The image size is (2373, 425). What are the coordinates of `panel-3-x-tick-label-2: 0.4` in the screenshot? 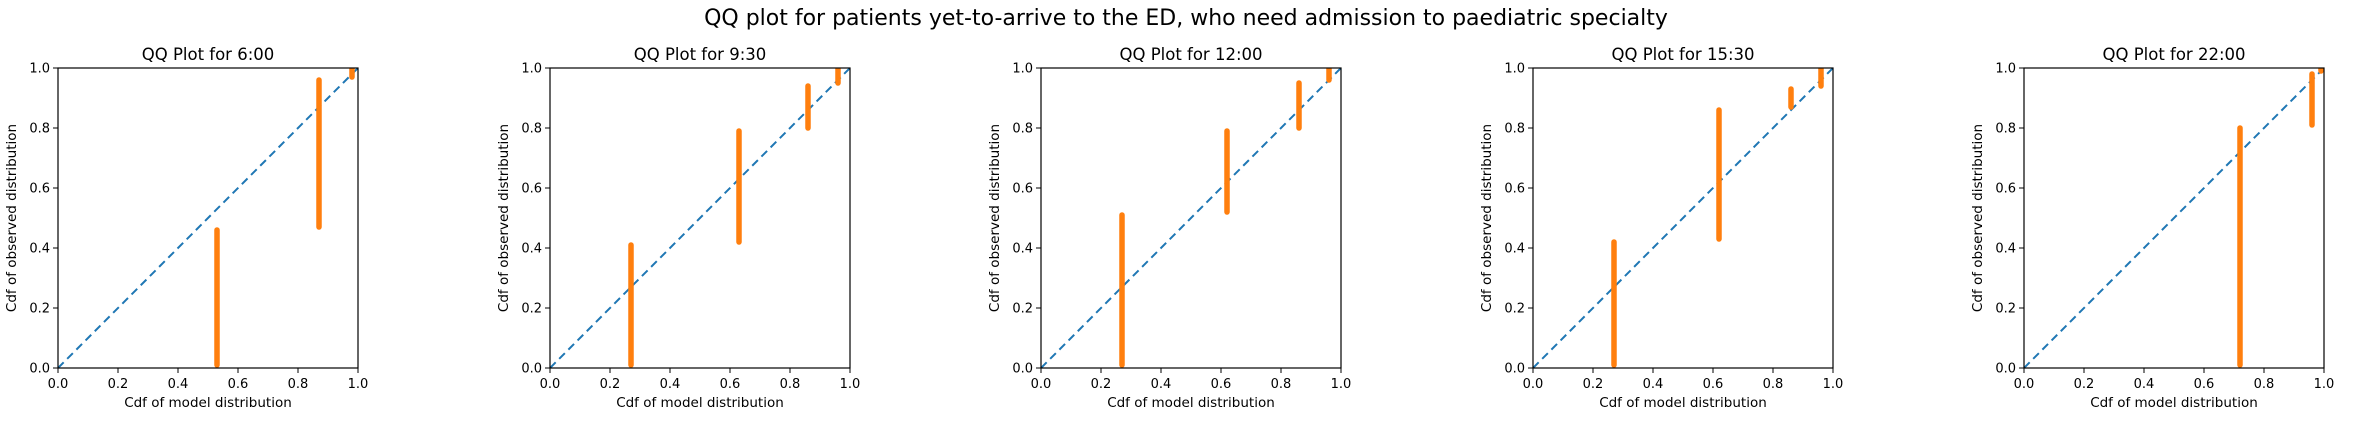 It's located at (1161, 384).